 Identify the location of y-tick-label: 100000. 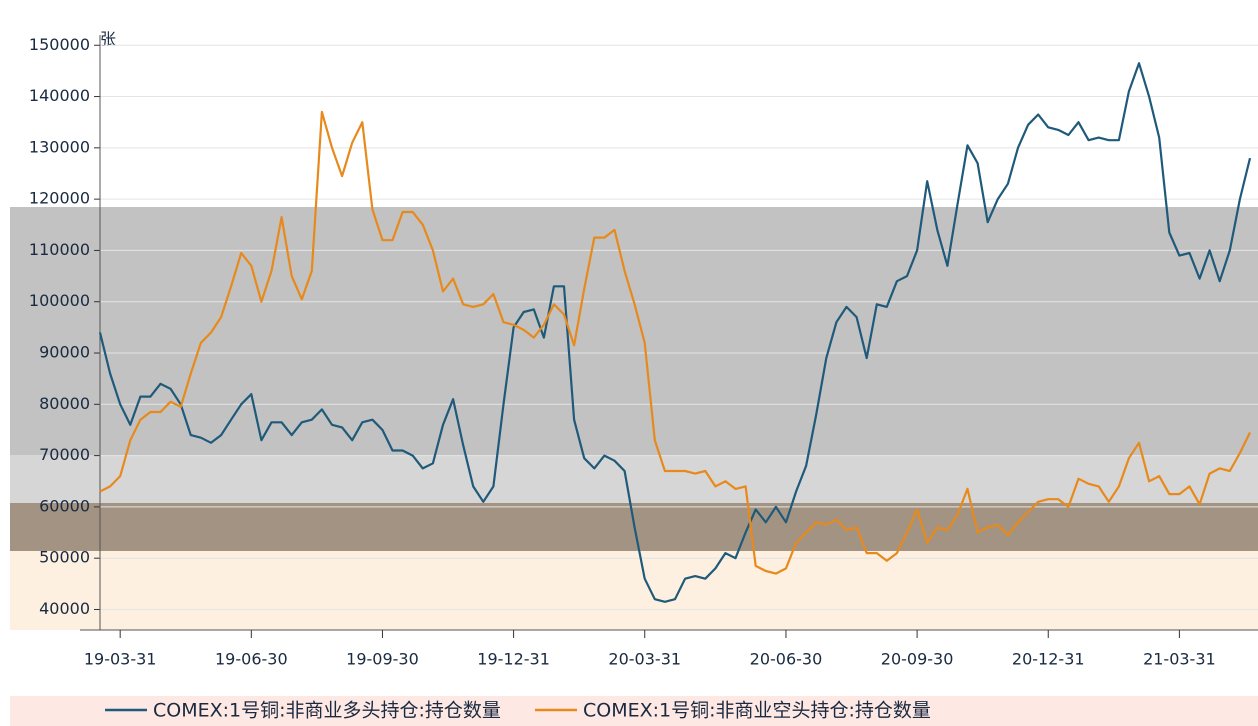
(59, 300).